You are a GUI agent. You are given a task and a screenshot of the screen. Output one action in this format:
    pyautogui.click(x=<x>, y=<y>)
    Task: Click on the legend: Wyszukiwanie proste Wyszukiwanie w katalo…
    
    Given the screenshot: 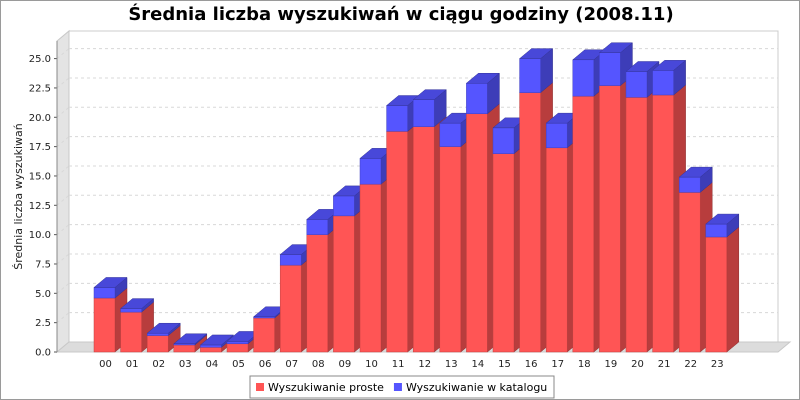 What is the action you would take?
    pyautogui.click(x=402, y=387)
    